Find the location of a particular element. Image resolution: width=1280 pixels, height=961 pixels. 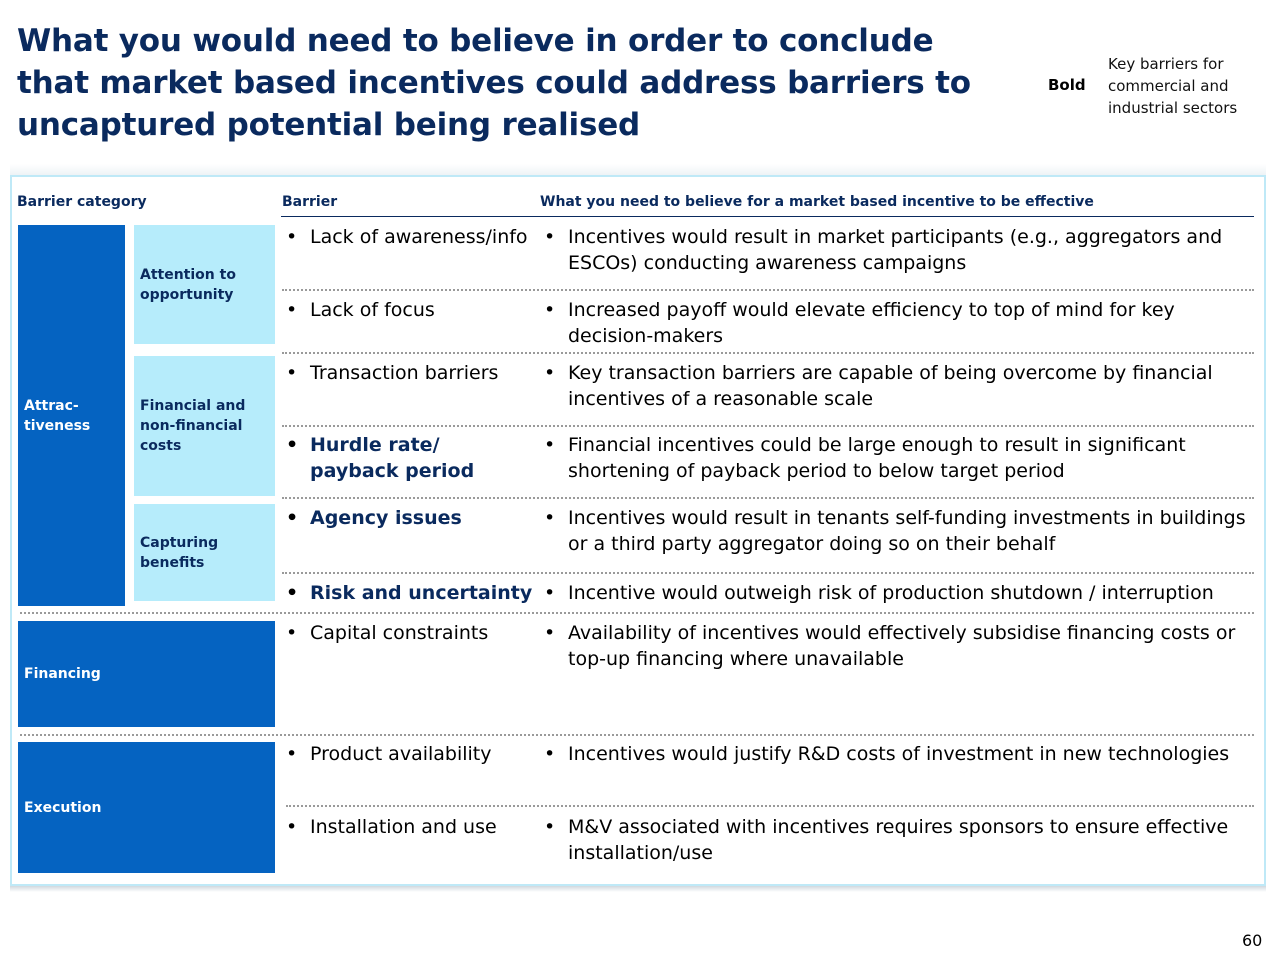

barrier-text: Transaction barriers is located at coordinates (404, 373).